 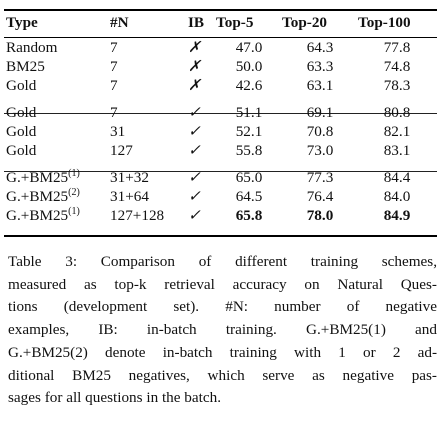 I want to click on table-header-row: Type #N IB Top-5 Top-20 Top-100, so click(x=221, y=26).